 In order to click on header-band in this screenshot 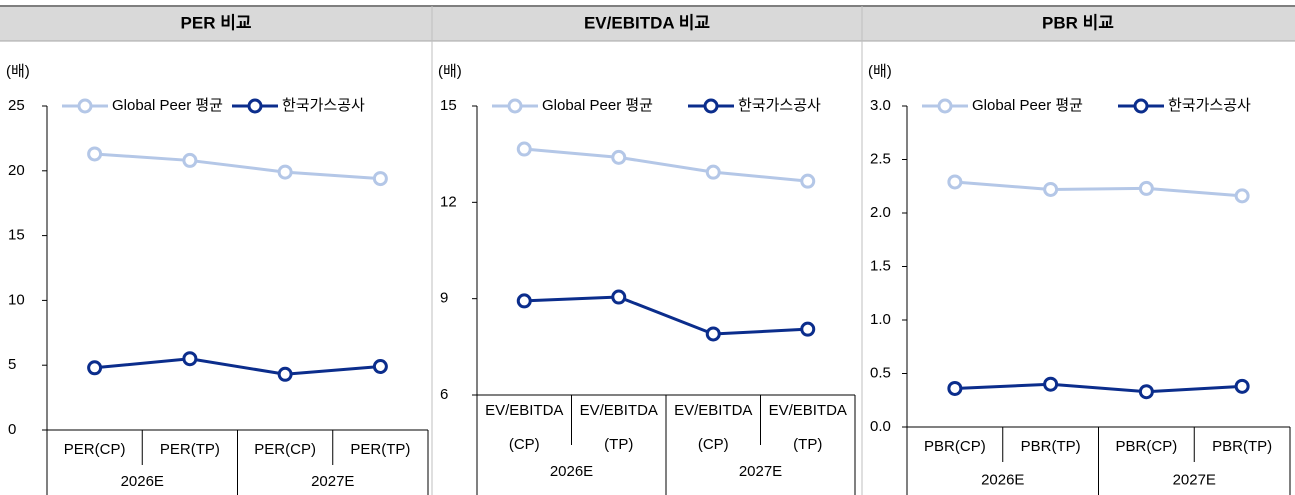, I will do `click(647, 23)`.